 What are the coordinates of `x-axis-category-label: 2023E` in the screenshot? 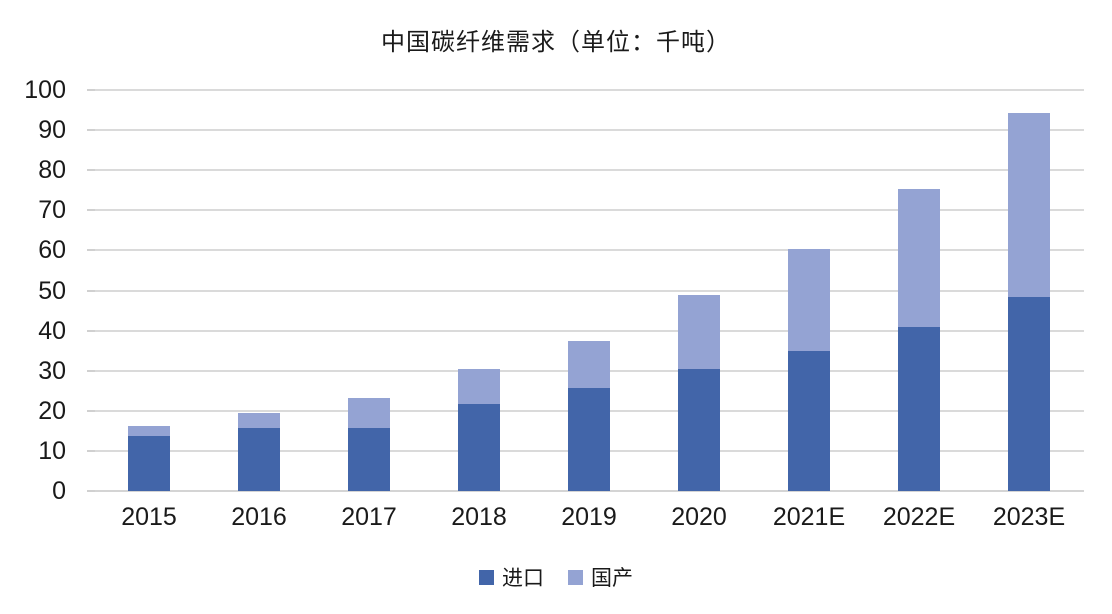 It's located at (1029, 517).